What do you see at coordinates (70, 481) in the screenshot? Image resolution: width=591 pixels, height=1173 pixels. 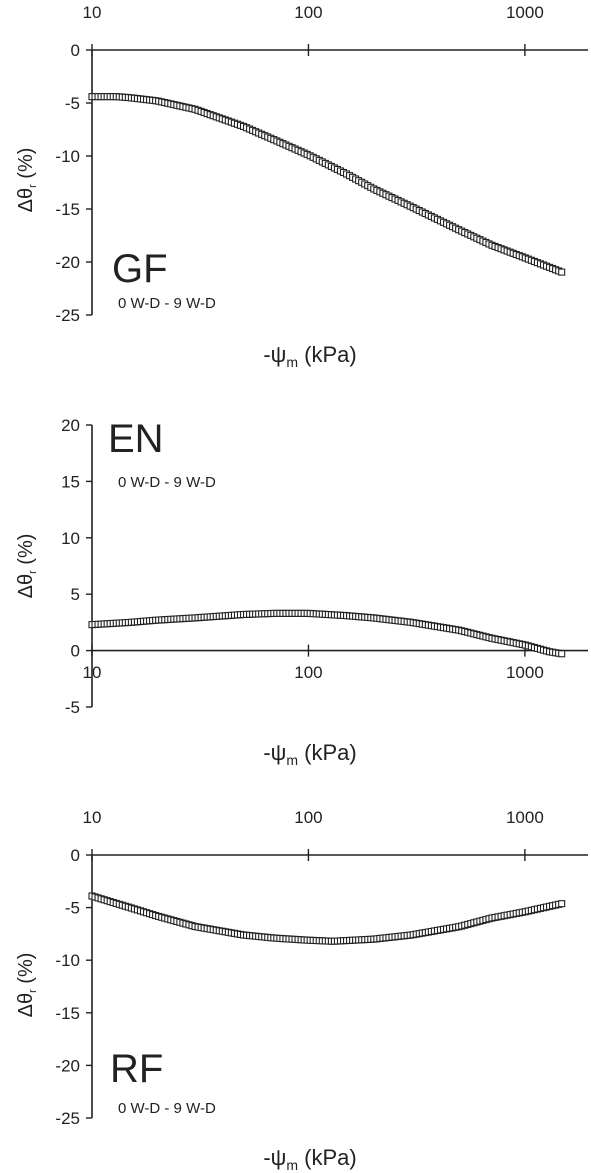 I see `y-tick-label: 15` at bounding box center [70, 481].